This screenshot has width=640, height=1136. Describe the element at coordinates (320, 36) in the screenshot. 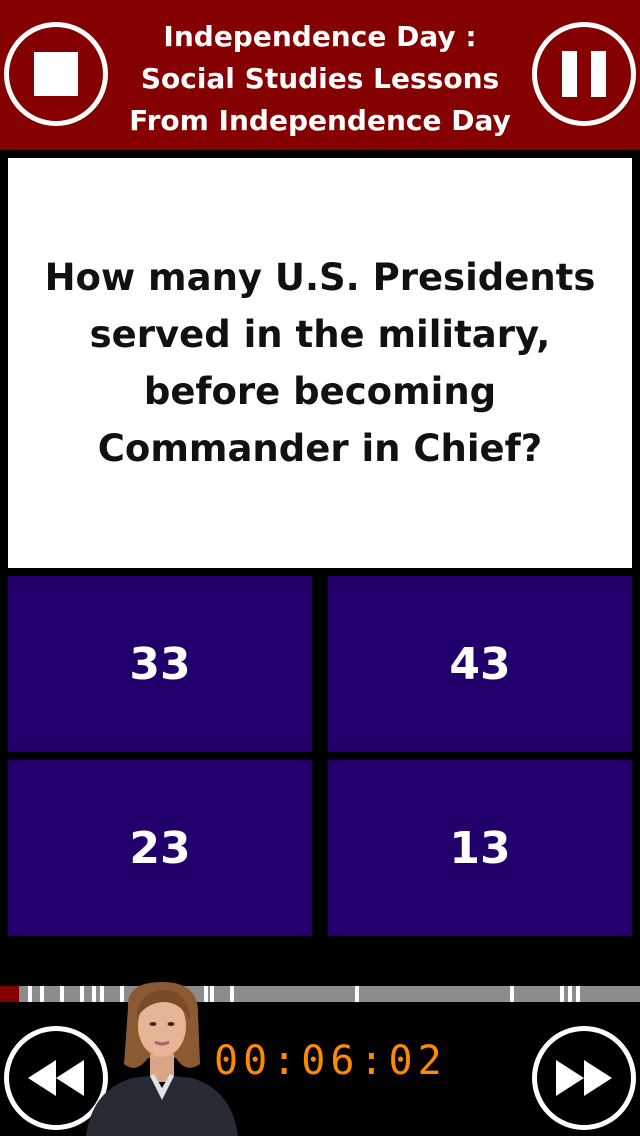

I see `title-line-1: Independence Day :` at that location.